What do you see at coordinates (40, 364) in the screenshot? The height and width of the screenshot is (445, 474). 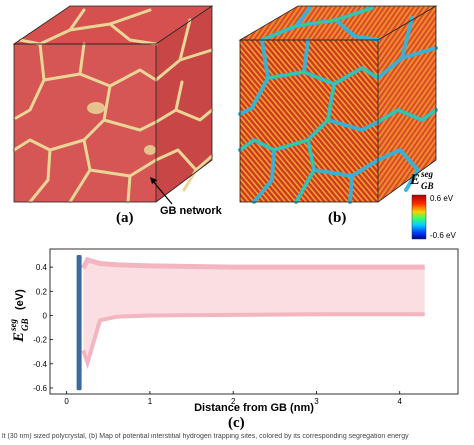 I see `y-tick-label: -0.4` at bounding box center [40, 364].